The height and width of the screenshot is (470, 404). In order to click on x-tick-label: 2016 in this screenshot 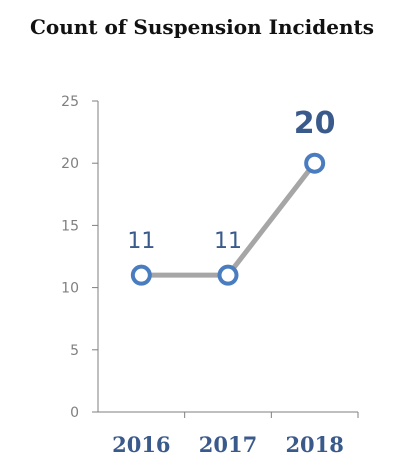, I will do `click(141, 444)`.